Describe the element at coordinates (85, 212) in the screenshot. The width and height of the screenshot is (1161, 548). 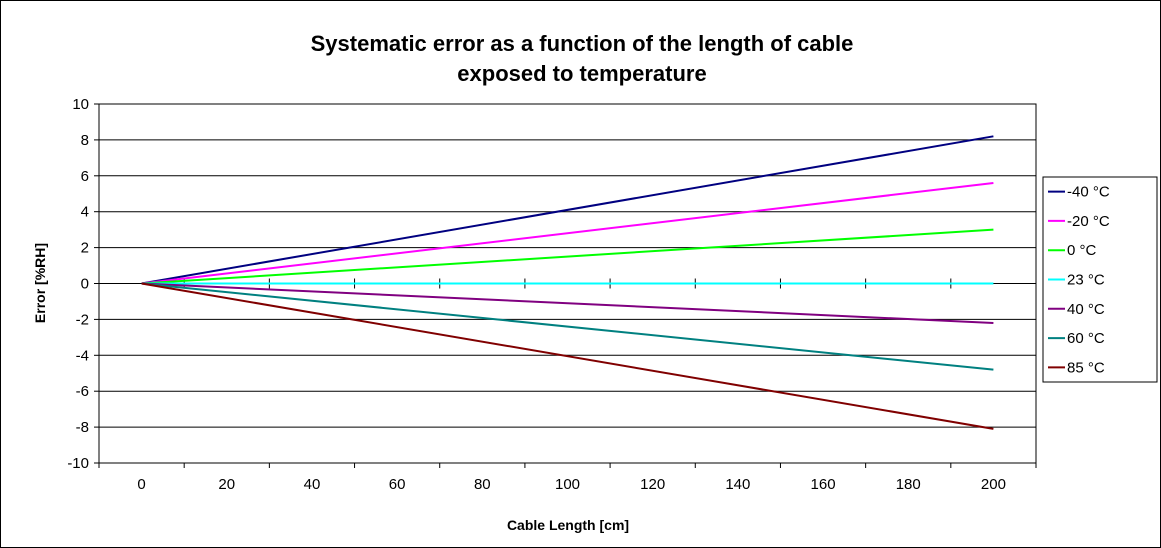
I see `y-tick-label: 4` at that location.